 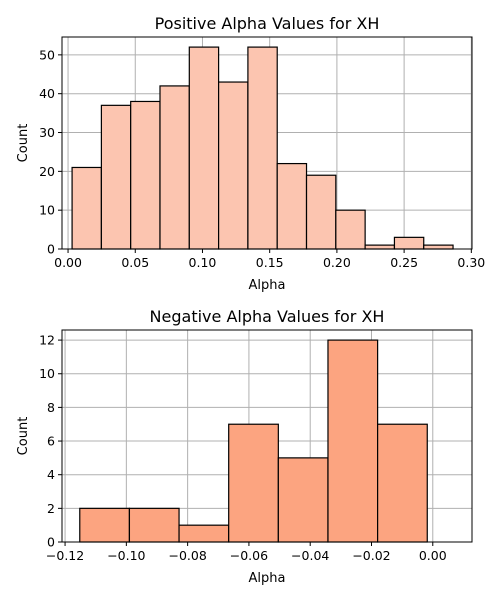 What do you see at coordinates (65, 555) in the screenshot?
I see `negative-x-tick-label: −0.12` at bounding box center [65, 555].